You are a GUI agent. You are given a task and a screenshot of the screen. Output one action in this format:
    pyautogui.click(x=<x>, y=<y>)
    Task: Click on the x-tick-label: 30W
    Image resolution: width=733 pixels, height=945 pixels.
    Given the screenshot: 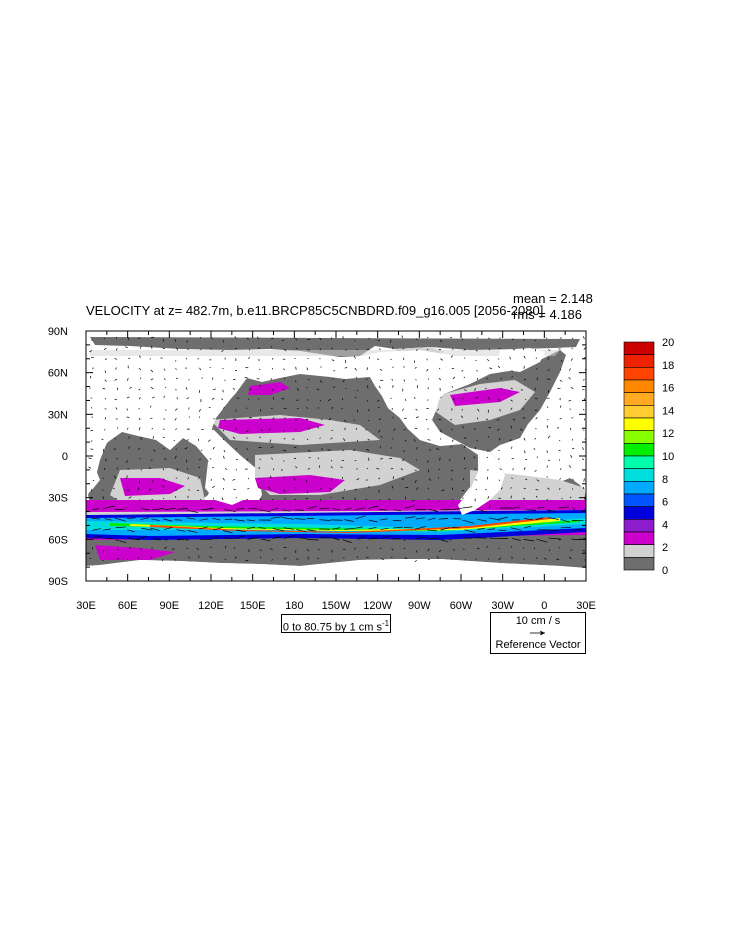 What is the action you would take?
    pyautogui.click(x=502, y=606)
    